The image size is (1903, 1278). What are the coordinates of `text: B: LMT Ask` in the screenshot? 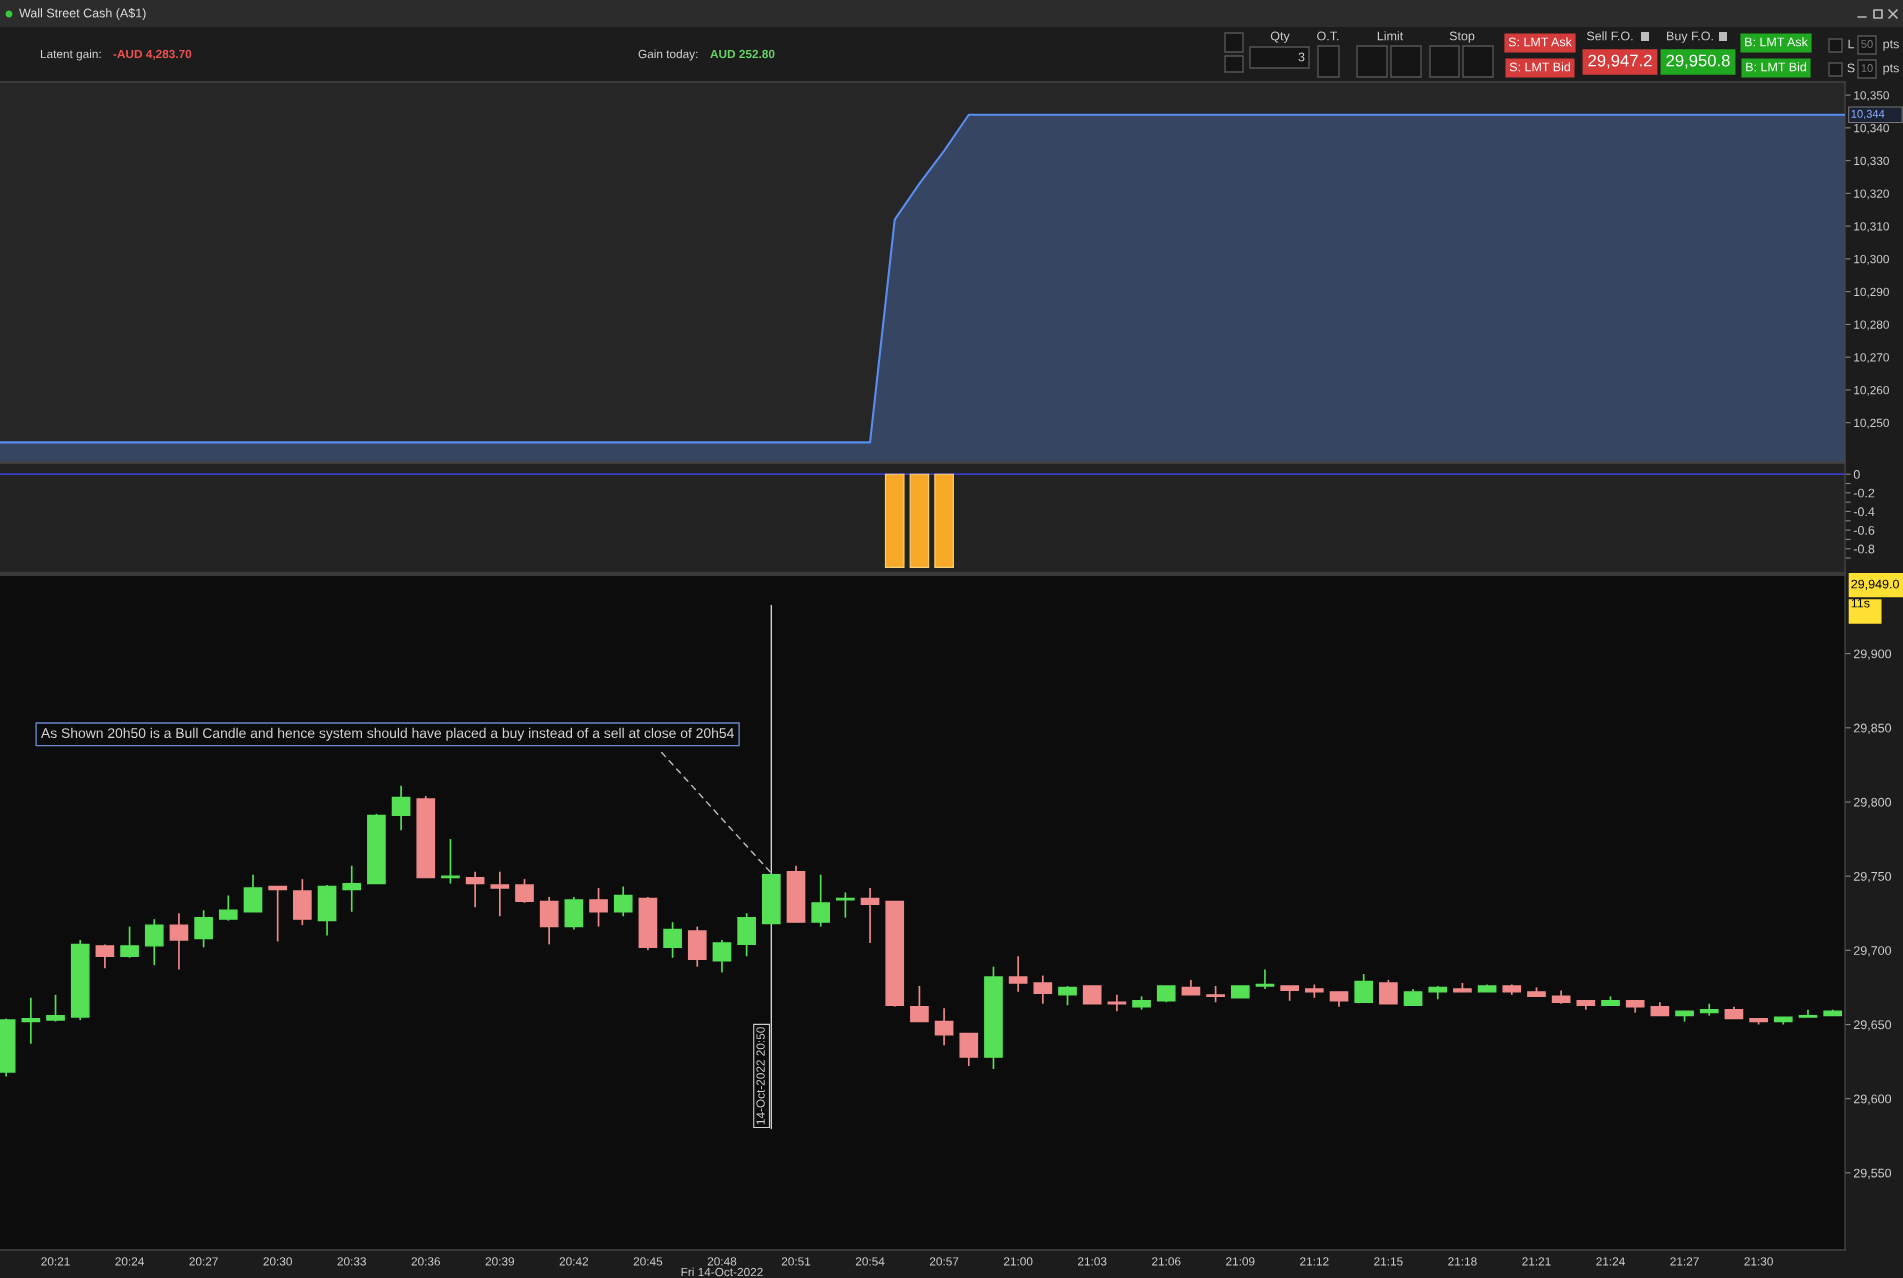 It's located at (1776, 42).